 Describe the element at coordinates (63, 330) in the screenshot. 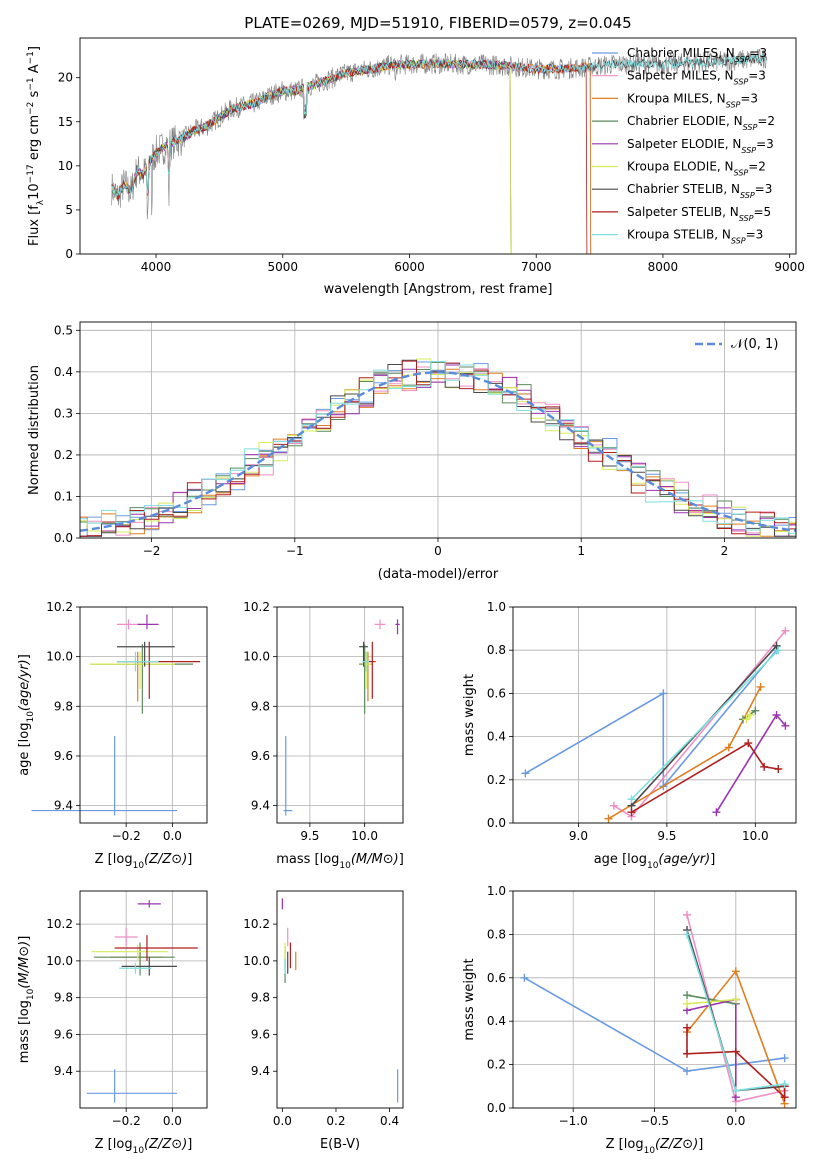

I see `y-tick-label: 0.5` at that location.